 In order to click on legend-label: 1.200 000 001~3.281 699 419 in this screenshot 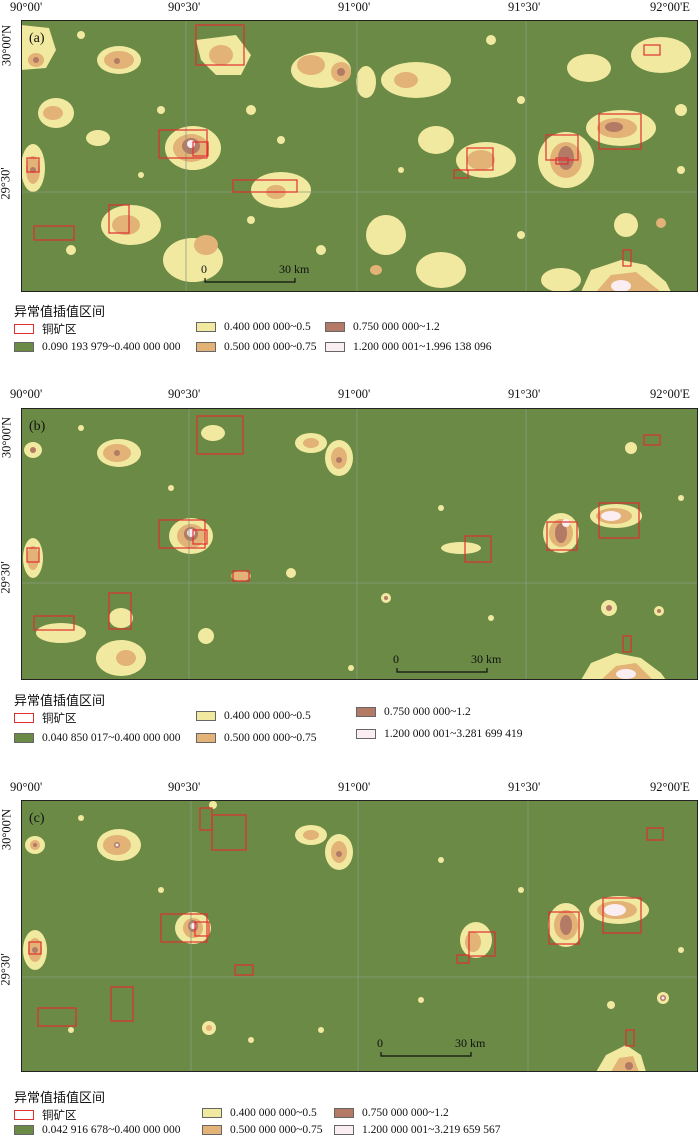, I will do `click(453, 734)`.